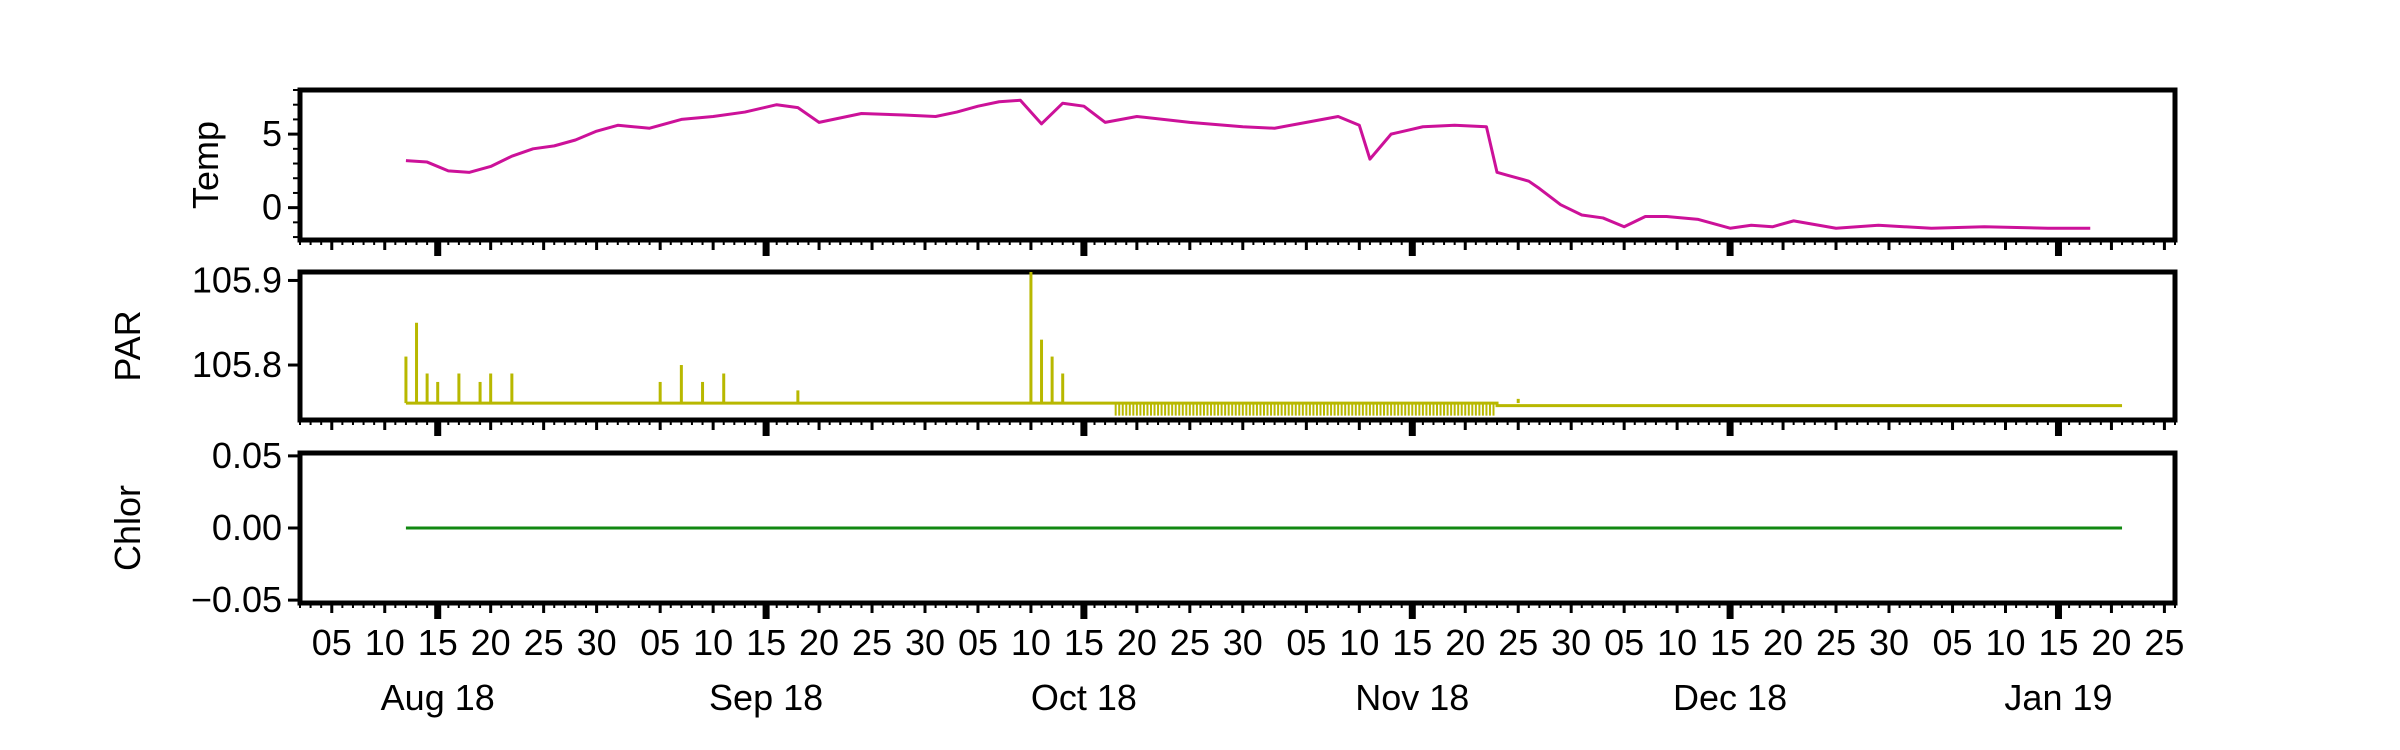 This screenshot has height=750, width=2400. I want to click on temp-series-line, so click(1248, 164).